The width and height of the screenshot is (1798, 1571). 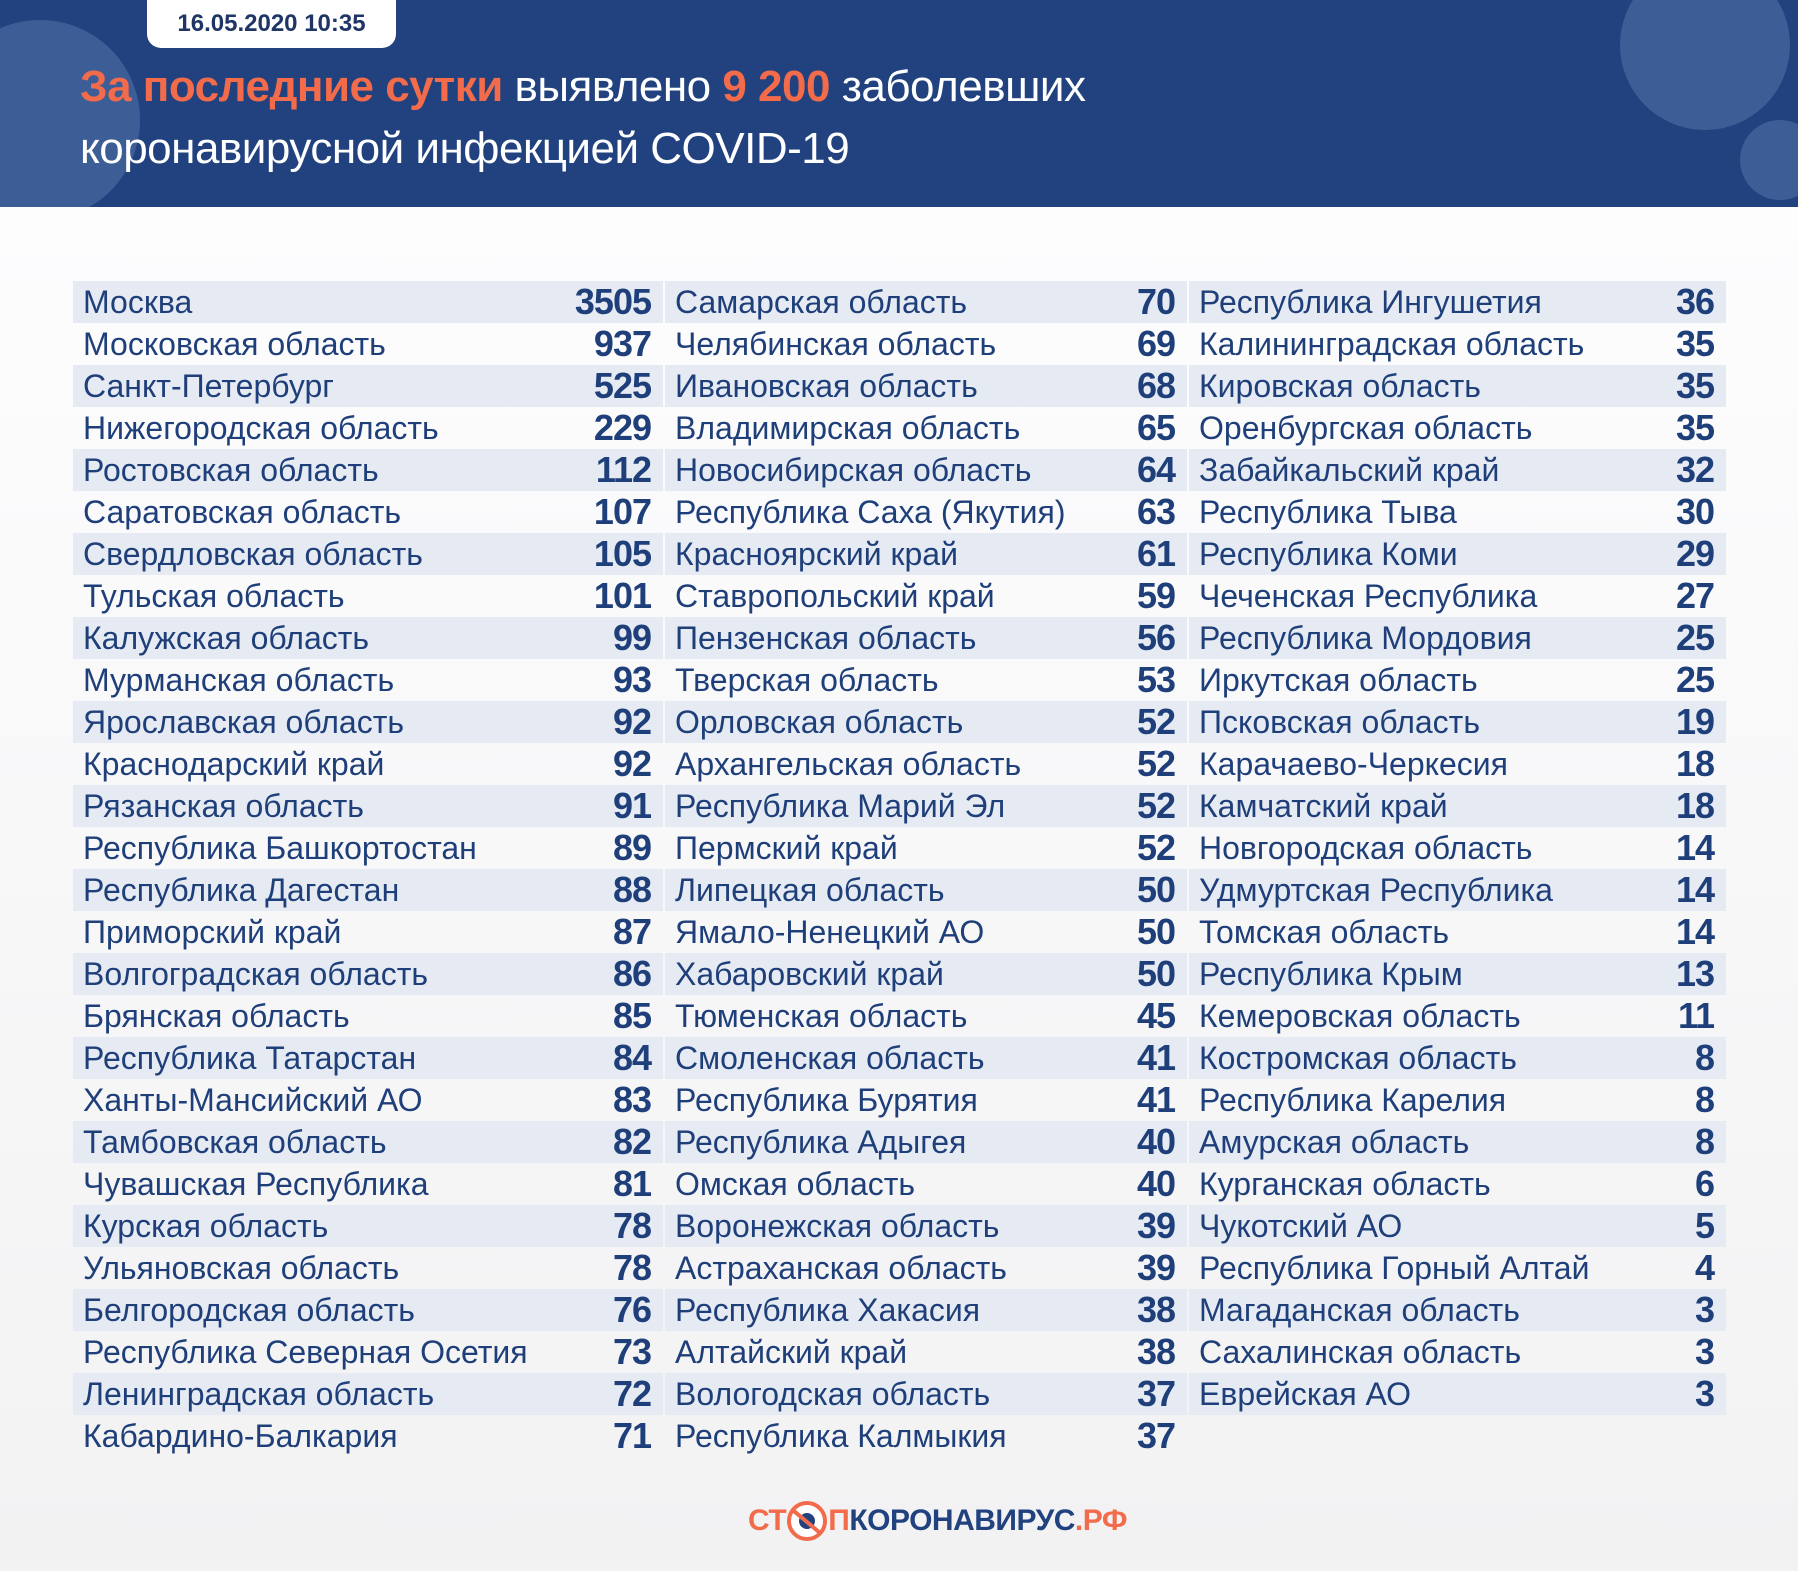 I want to click on case-count: 14, so click(x=1695, y=889).